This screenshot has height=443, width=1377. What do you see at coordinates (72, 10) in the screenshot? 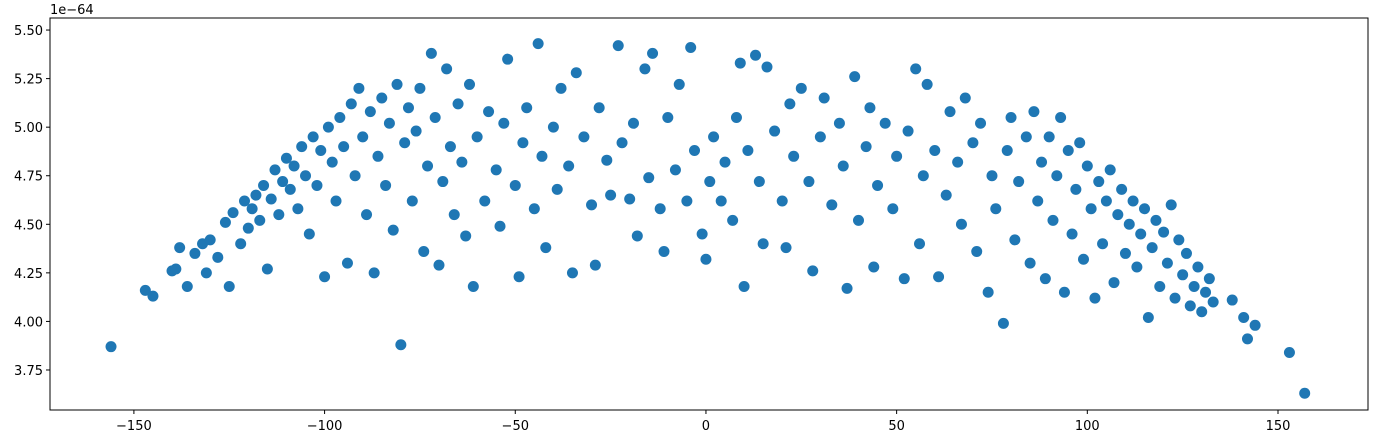
I see `y-offset-label: 1e−64` at bounding box center [72, 10].